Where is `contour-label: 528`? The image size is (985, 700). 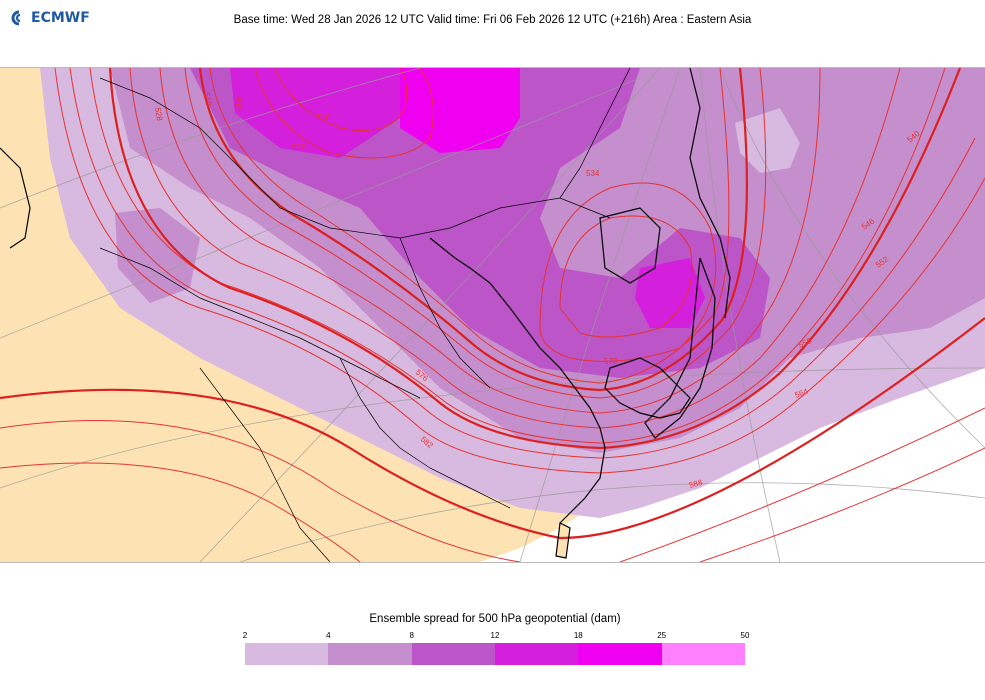 contour-label: 528 is located at coordinates (158, 114).